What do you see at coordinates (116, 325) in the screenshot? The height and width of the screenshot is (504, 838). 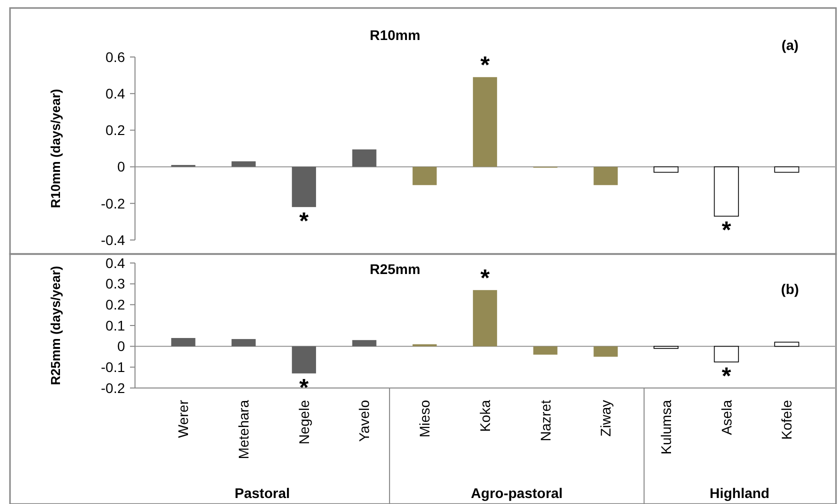 I see `y-tick-label: 0.1` at bounding box center [116, 325].